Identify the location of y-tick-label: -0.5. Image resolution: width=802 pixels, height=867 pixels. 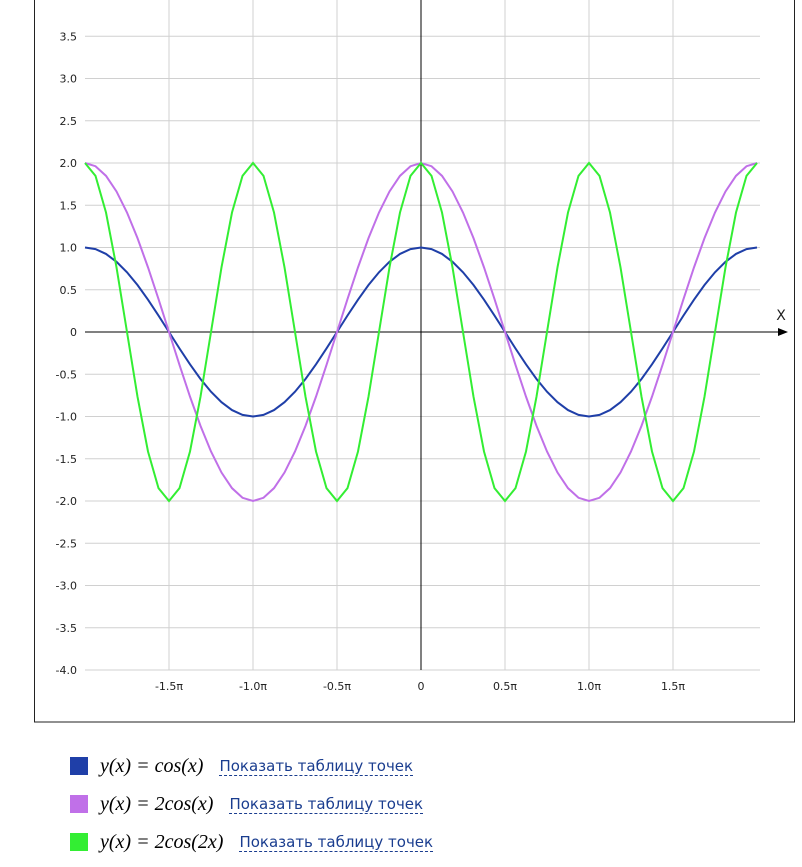
(66, 374).